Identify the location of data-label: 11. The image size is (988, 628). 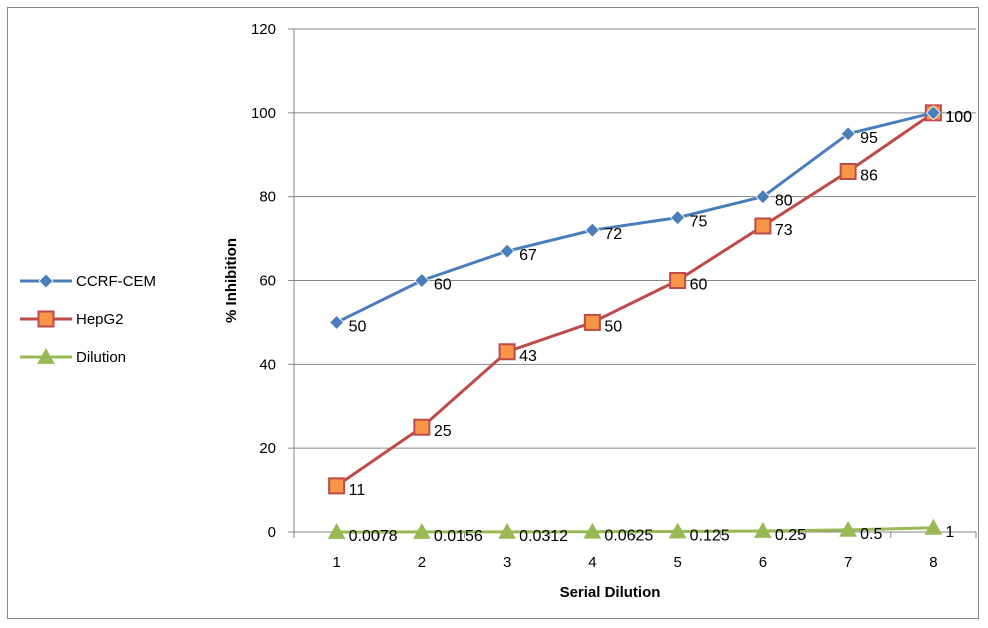
(357, 490).